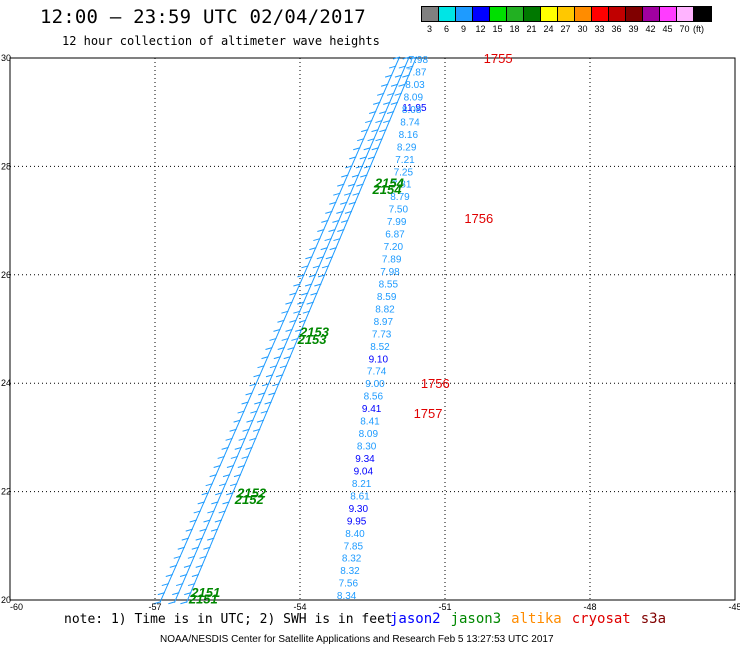 The image size is (740, 650). I want to click on color-scale-label: 9, so click(463, 29).